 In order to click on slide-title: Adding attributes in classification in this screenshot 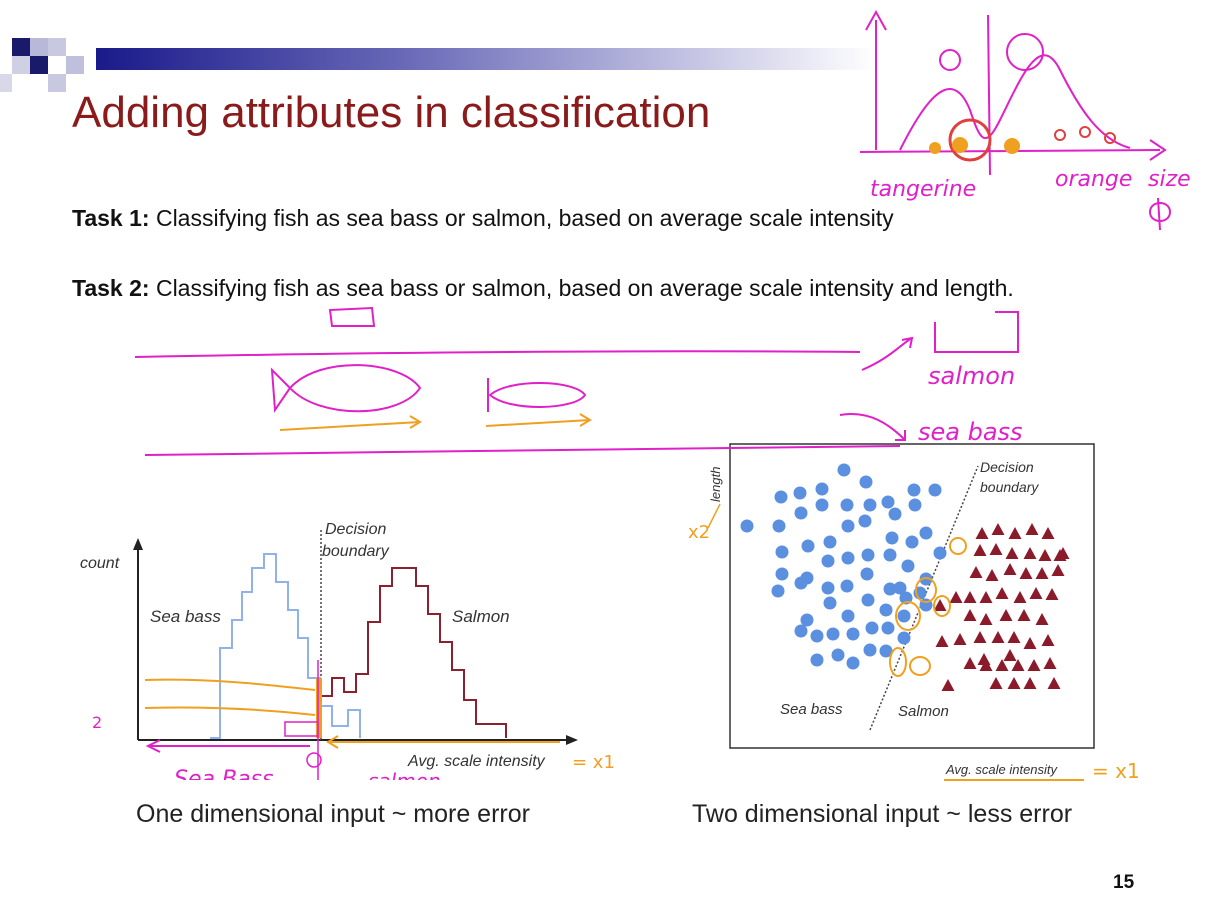, I will do `click(391, 112)`.